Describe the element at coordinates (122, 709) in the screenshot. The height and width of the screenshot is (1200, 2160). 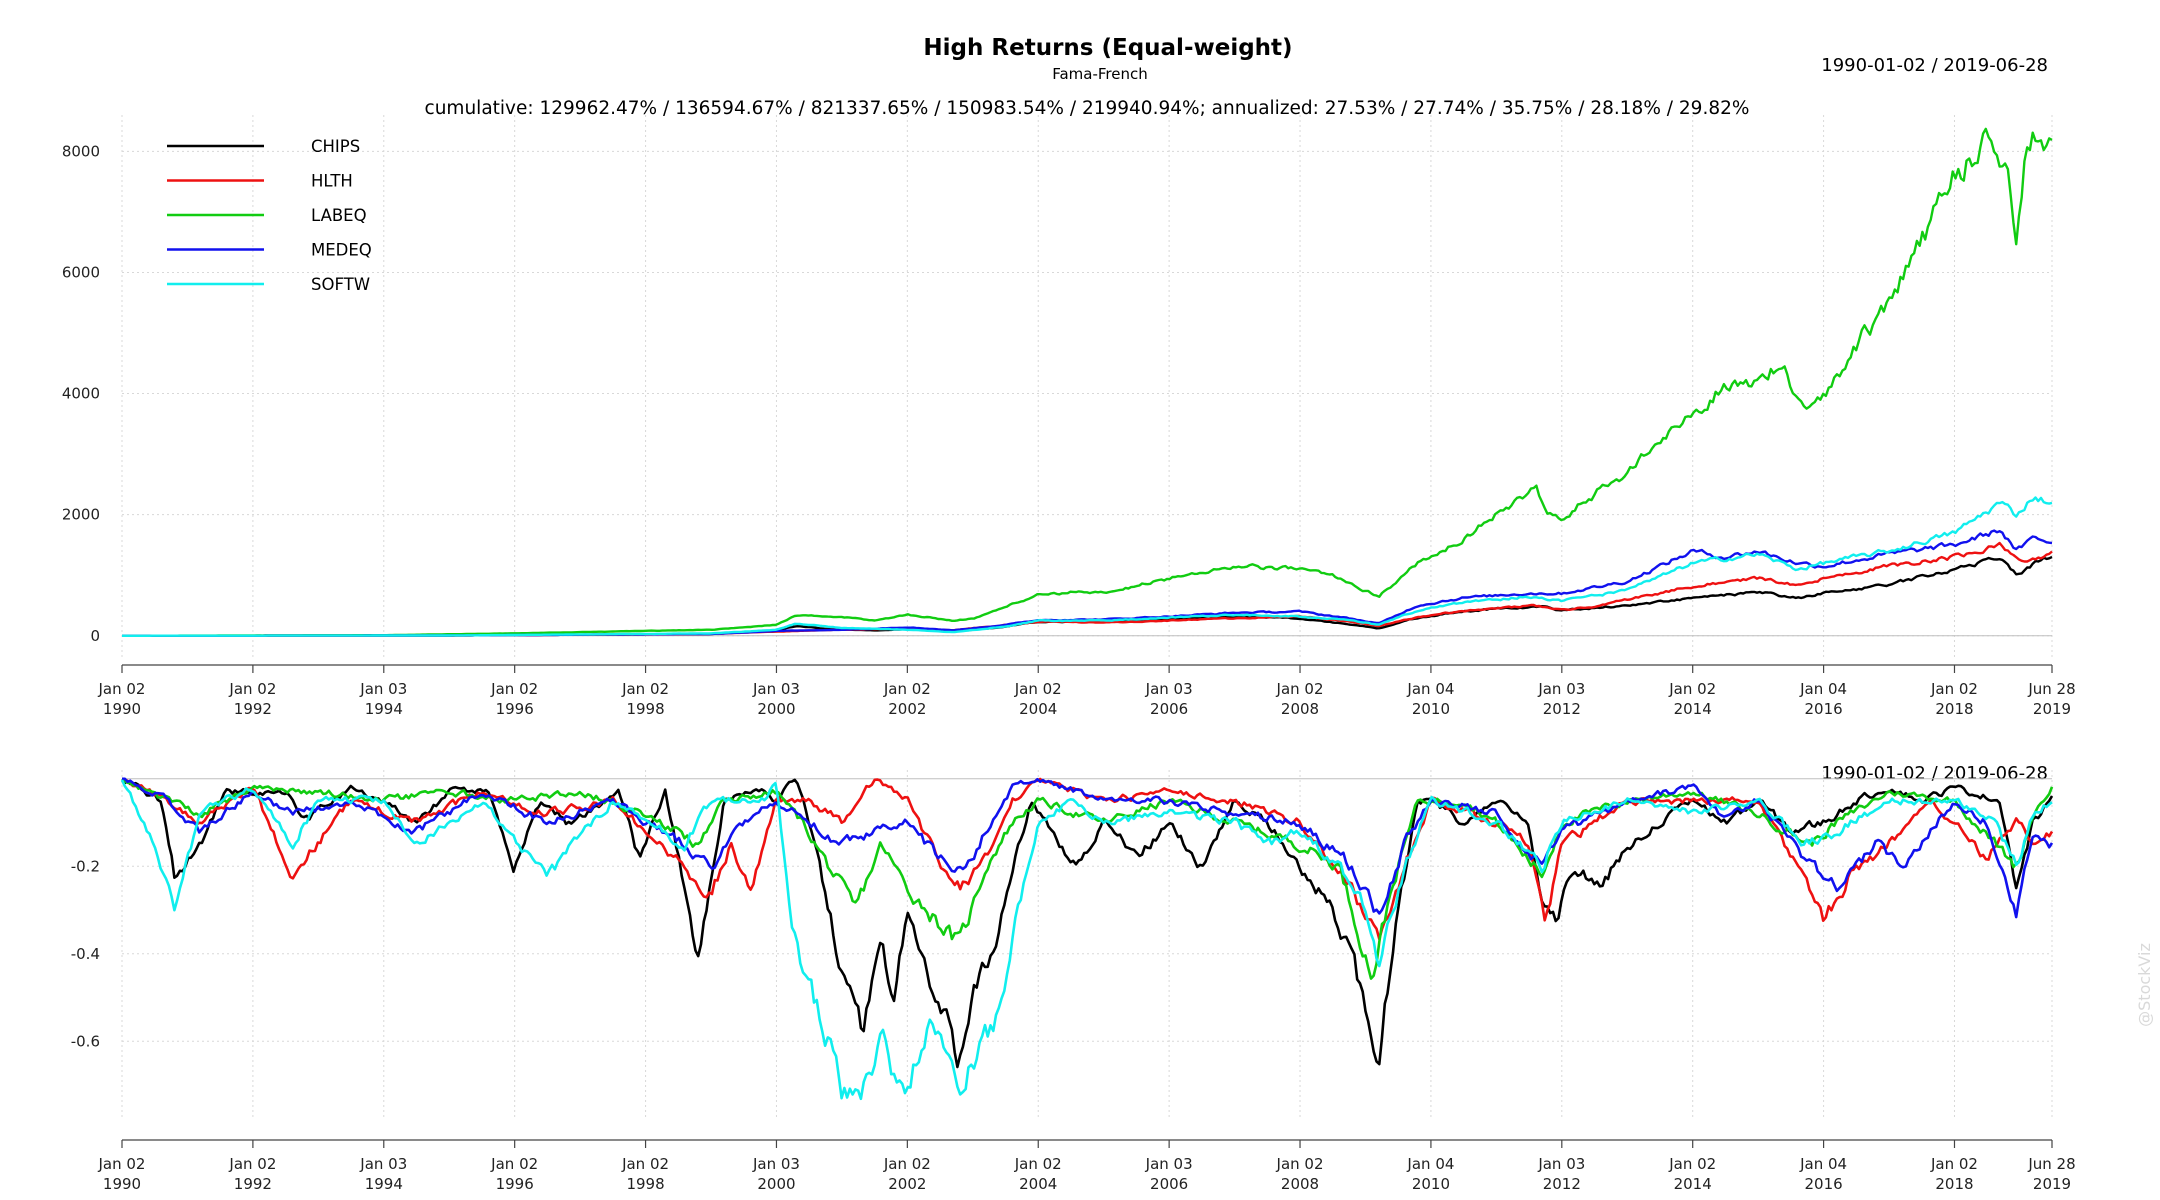
I see `cumulative-x-tick-year: 1990` at that location.